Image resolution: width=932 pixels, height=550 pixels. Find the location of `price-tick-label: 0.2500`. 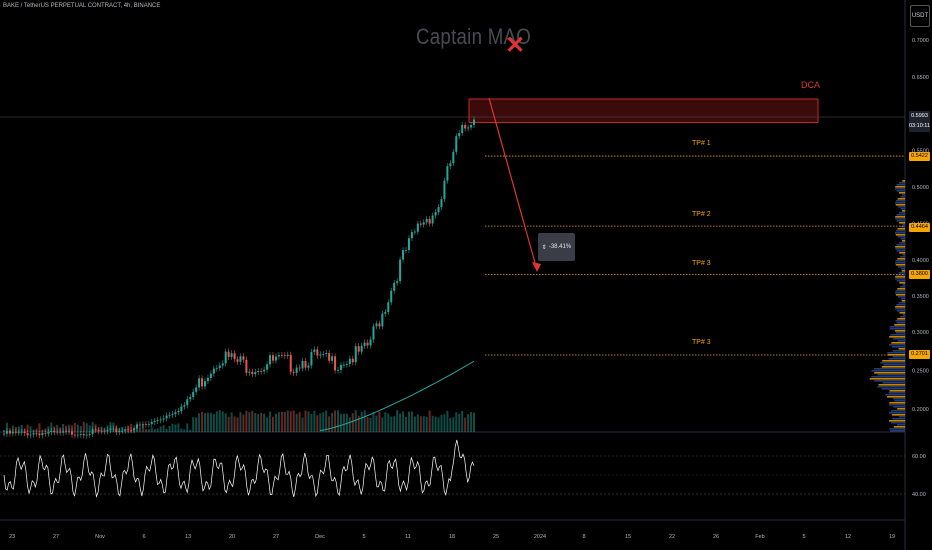

price-tick-label: 0.2500 is located at coordinates (920, 372).